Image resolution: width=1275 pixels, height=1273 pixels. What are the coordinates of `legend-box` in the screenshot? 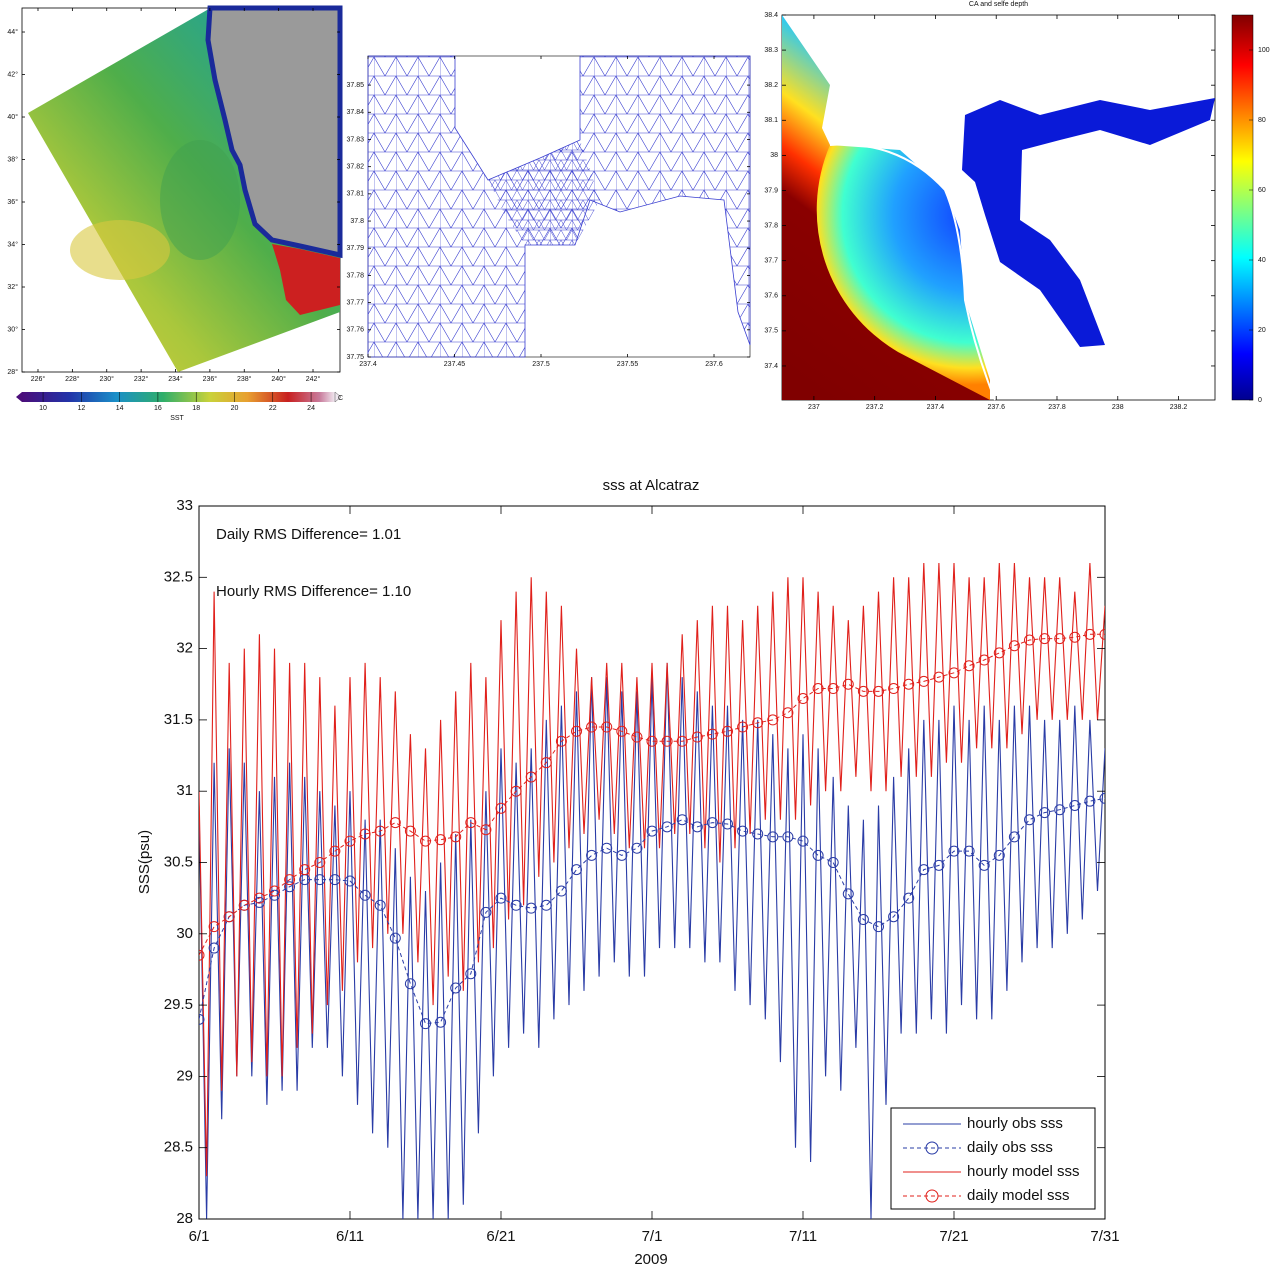 It's located at (993, 1158).